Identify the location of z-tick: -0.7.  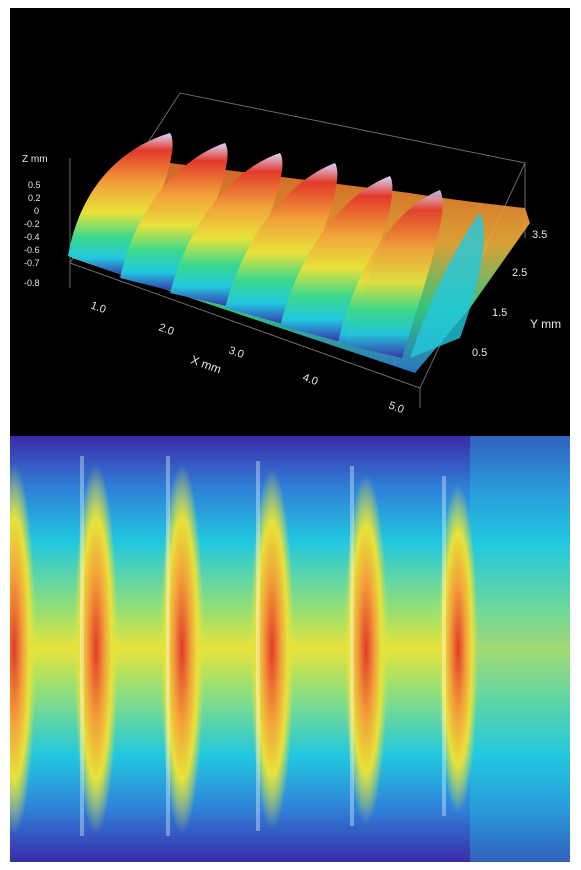
(32, 263).